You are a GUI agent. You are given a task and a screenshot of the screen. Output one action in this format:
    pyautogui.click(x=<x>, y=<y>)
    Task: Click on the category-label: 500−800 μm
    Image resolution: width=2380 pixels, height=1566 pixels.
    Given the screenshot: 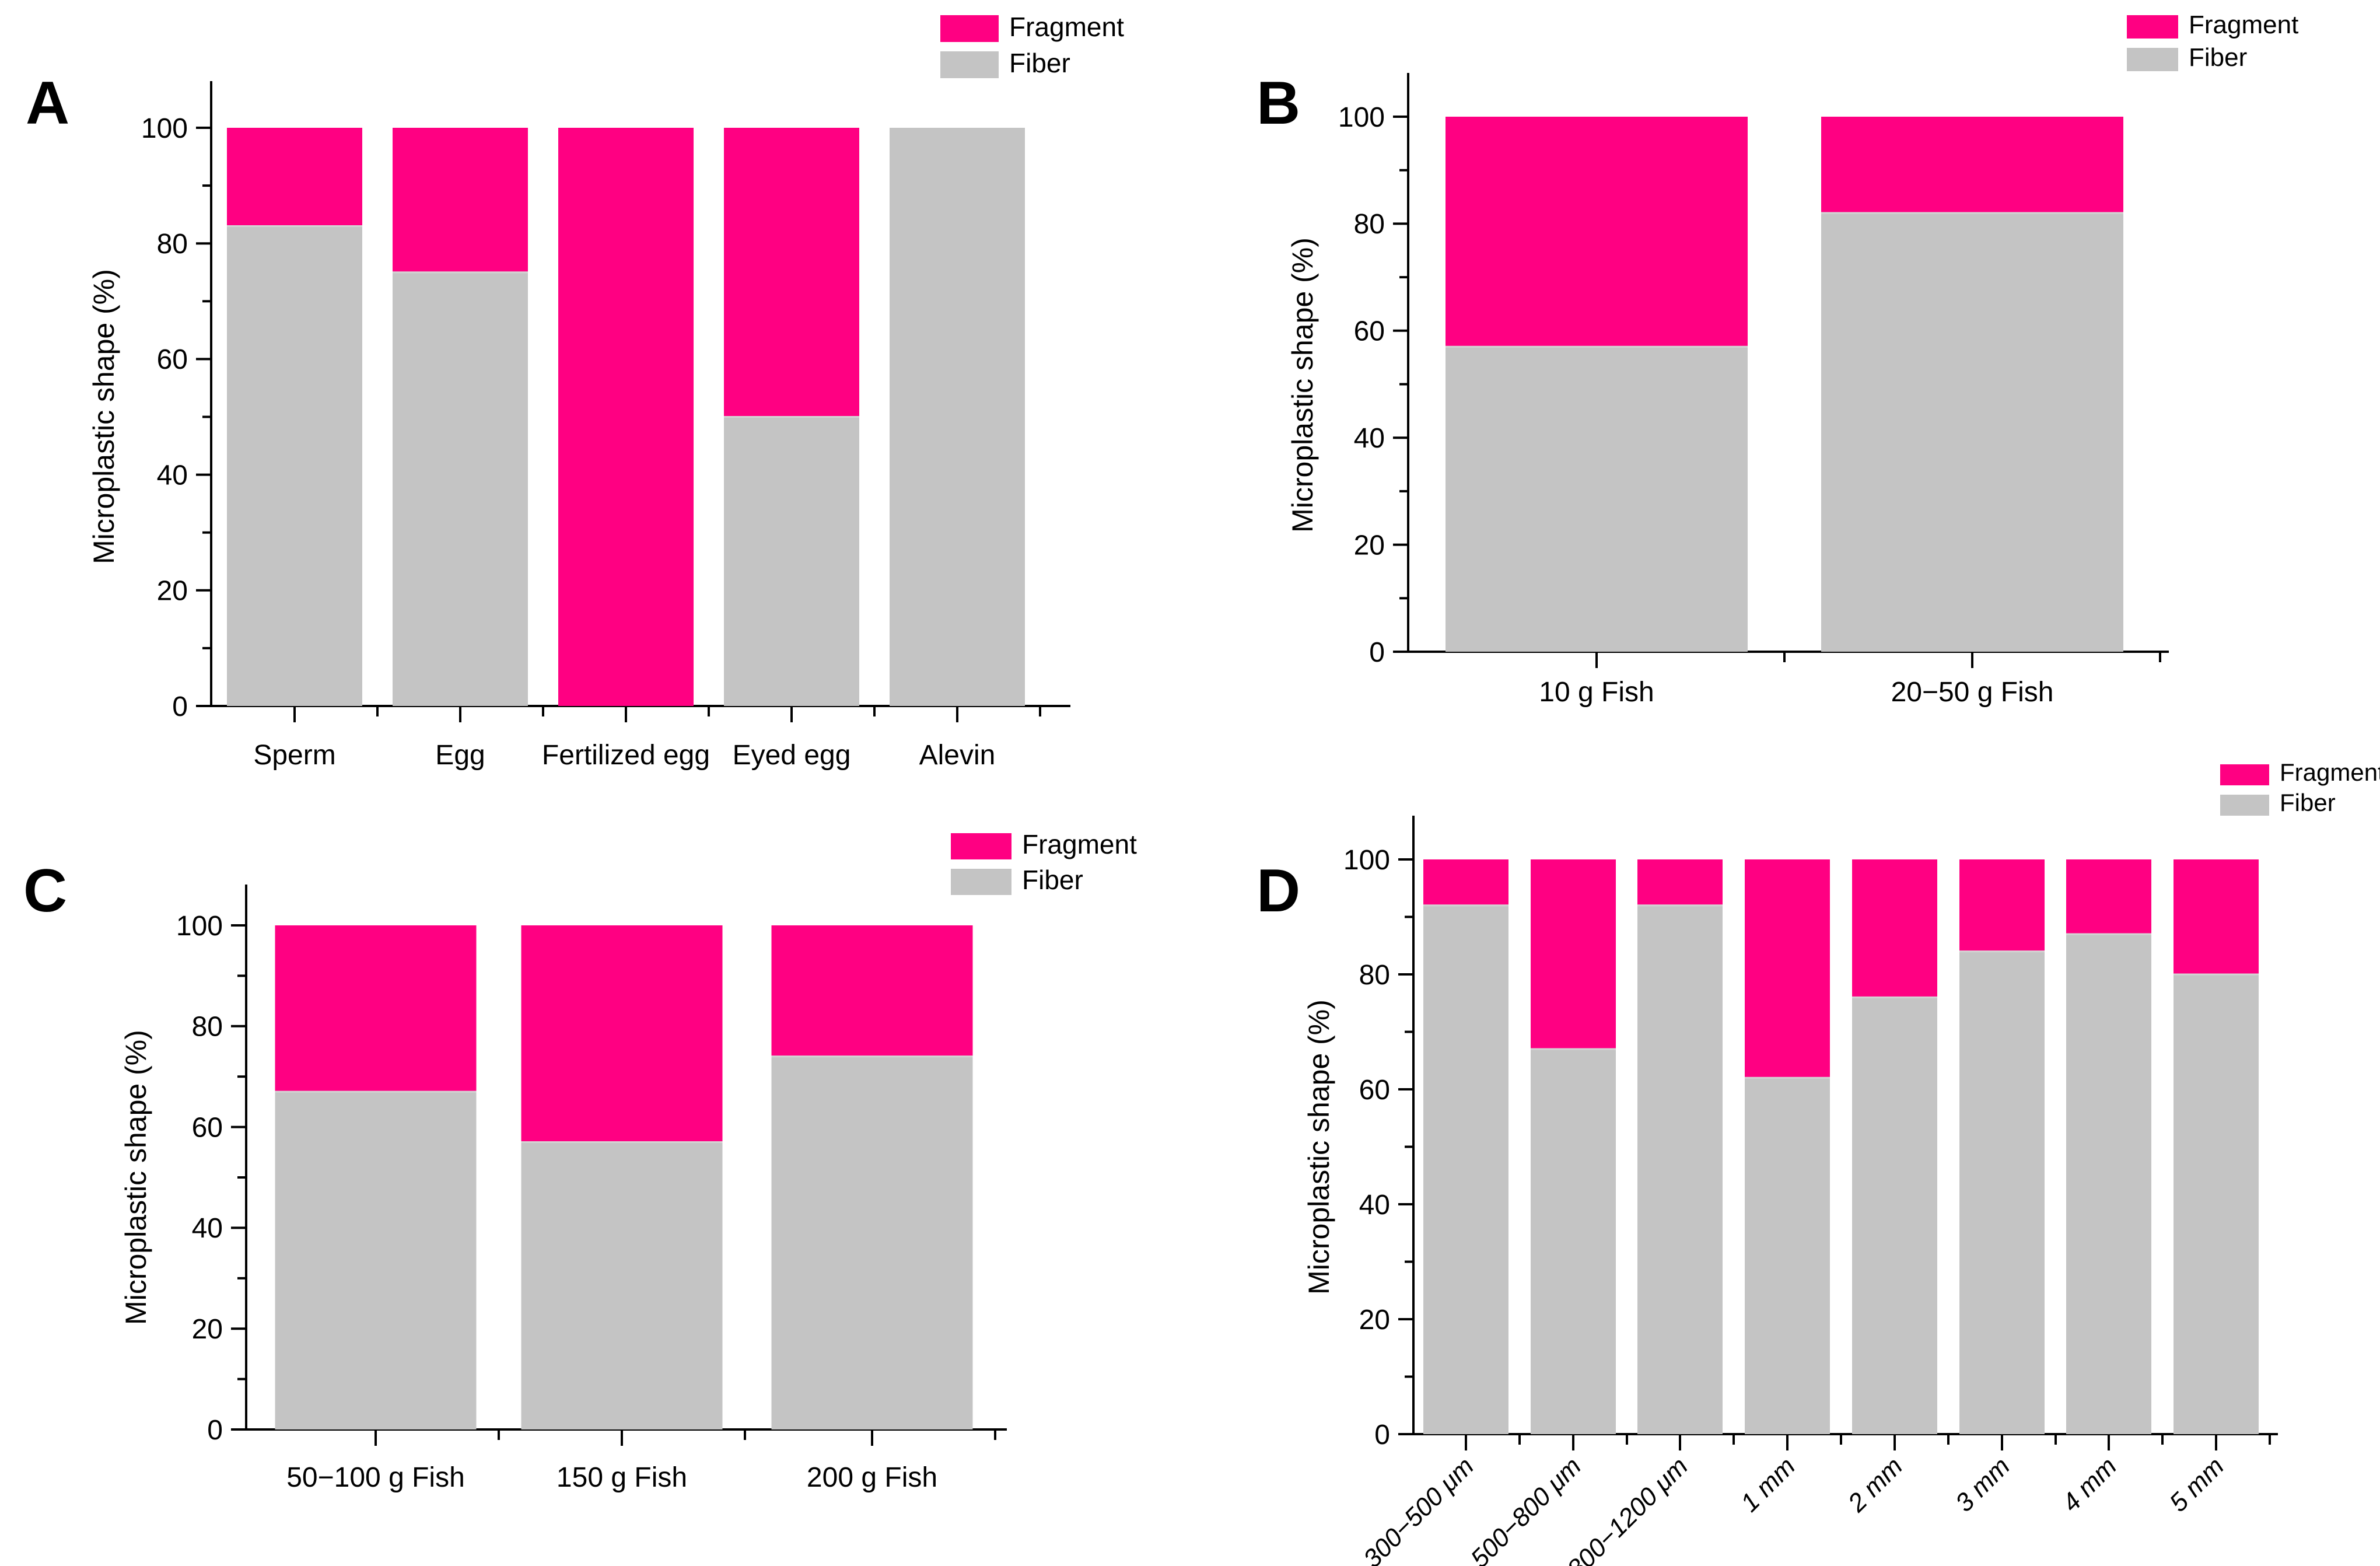 What is the action you would take?
    pyautogui.click(x=1526, y=1509)
    